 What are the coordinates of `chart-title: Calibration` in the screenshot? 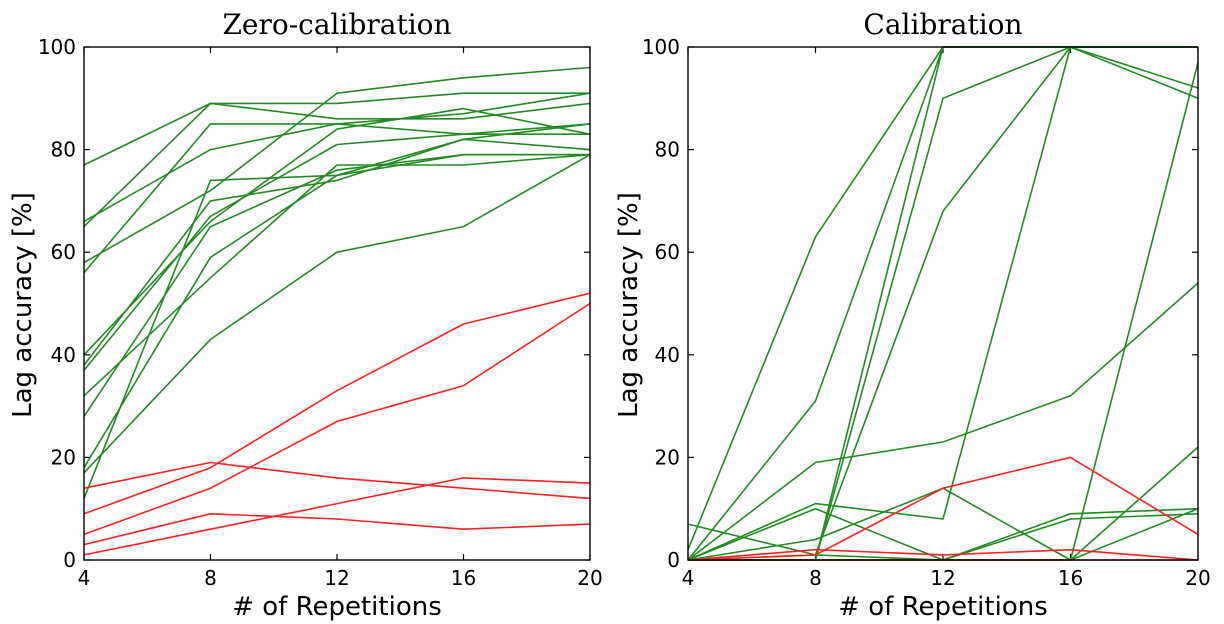 It's located at (942, 24).